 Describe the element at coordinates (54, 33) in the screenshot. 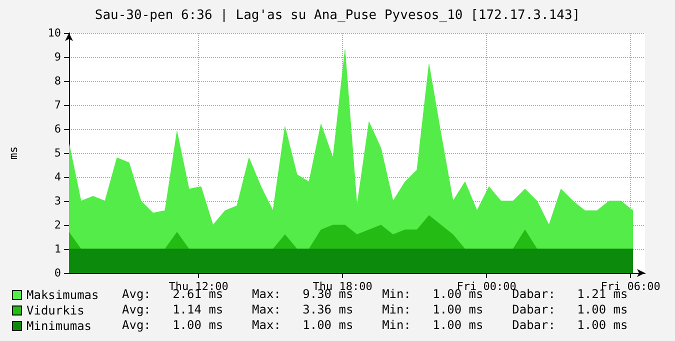

I see `y-tick-label: 10` at that location.